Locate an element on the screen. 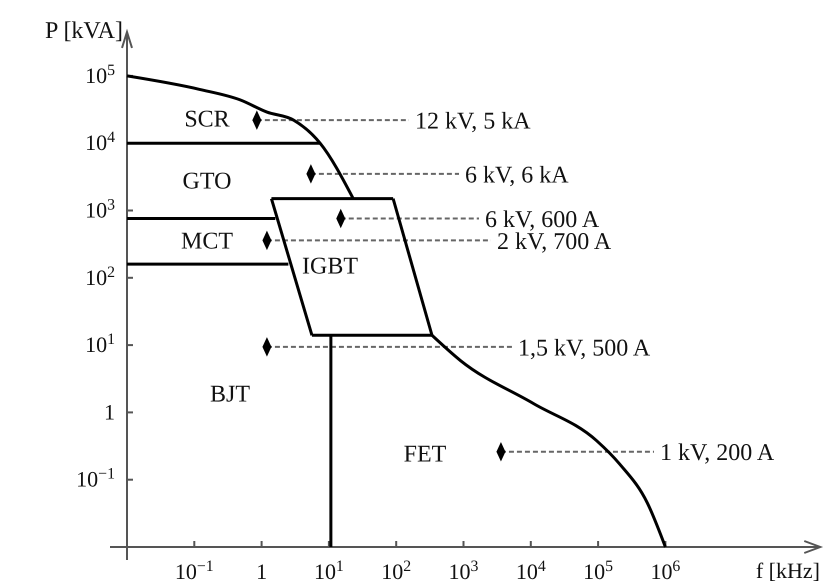 Image resolution: width=827 pixels, height=585 pixels. annotation: 6 kV, 6 kA is located at coordinates (517, 175).